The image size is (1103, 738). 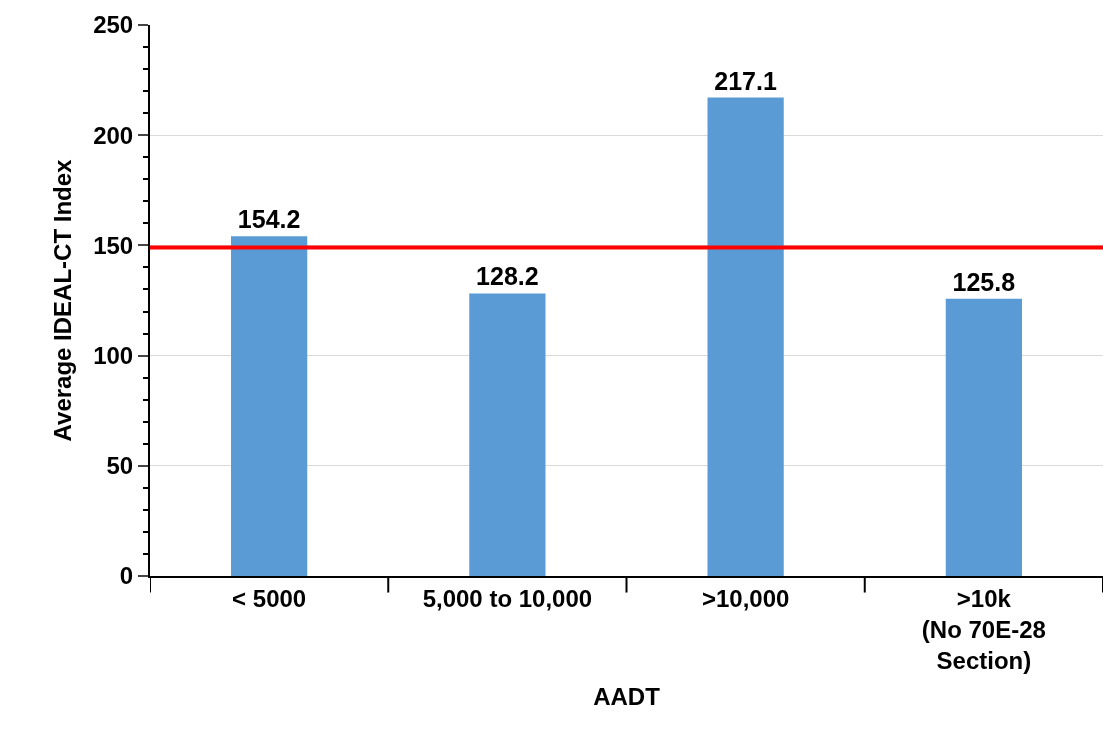 I want to click on data-label: 128.2, so click(x=507, y=276).